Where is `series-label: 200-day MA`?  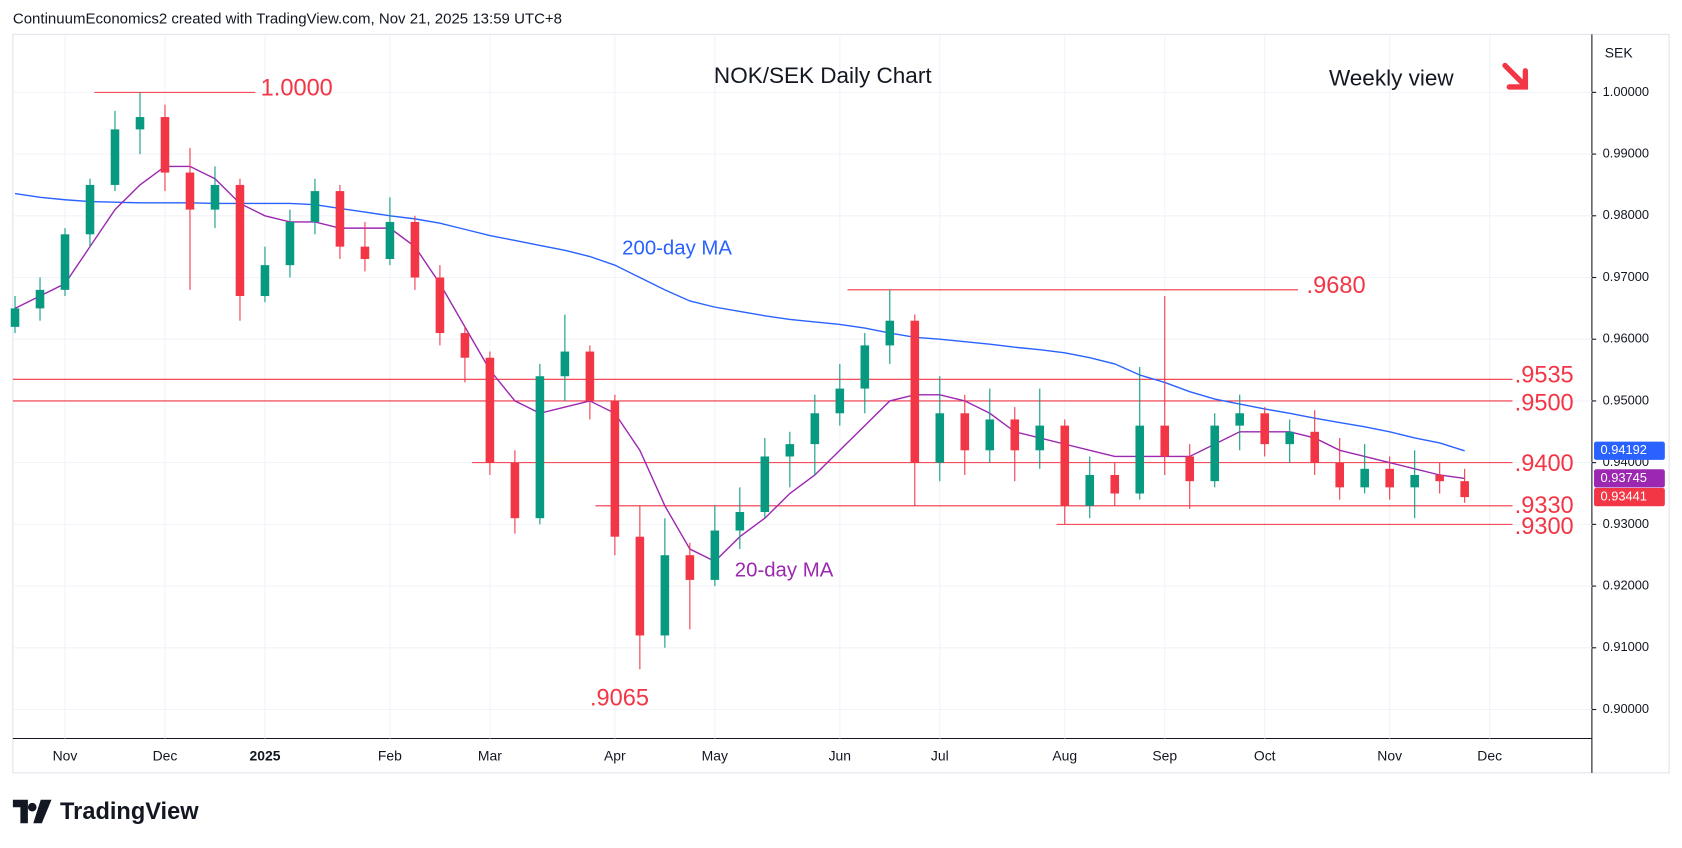
series-label: 200-day MA is located at coordinates (677, 248).